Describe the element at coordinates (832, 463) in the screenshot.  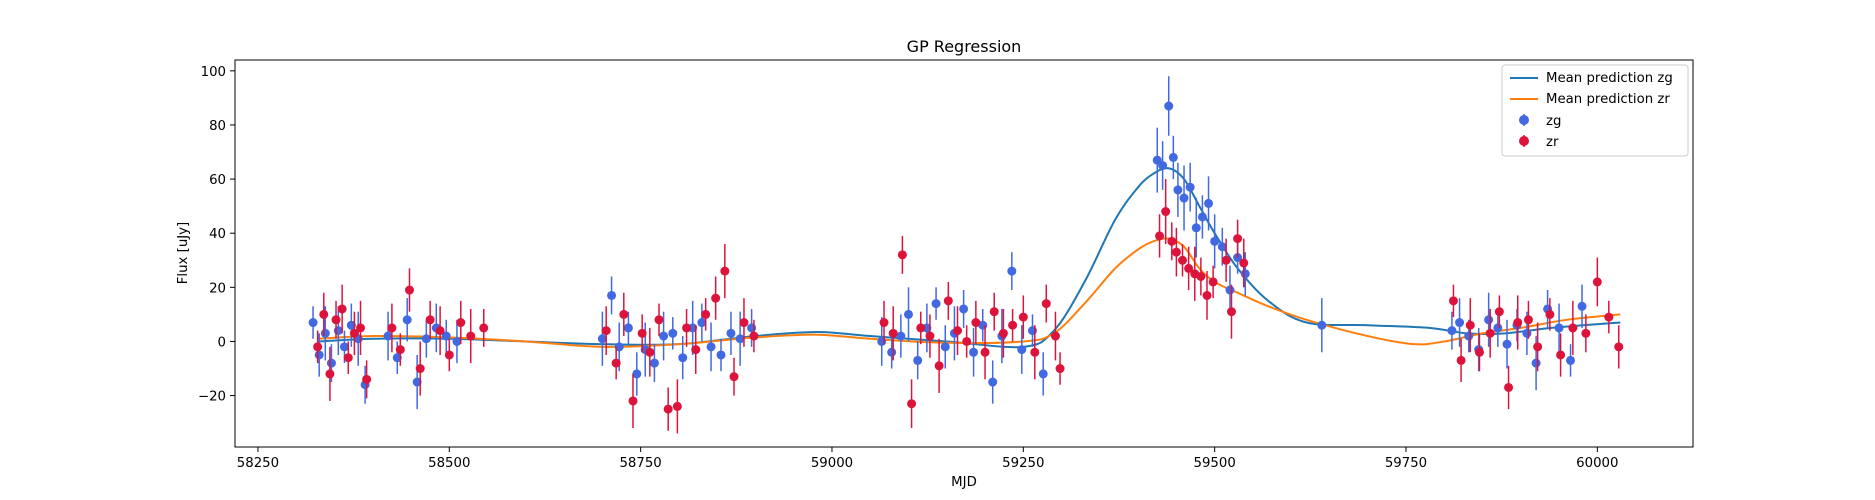
I see `x-tick-label: 59000` at that location.